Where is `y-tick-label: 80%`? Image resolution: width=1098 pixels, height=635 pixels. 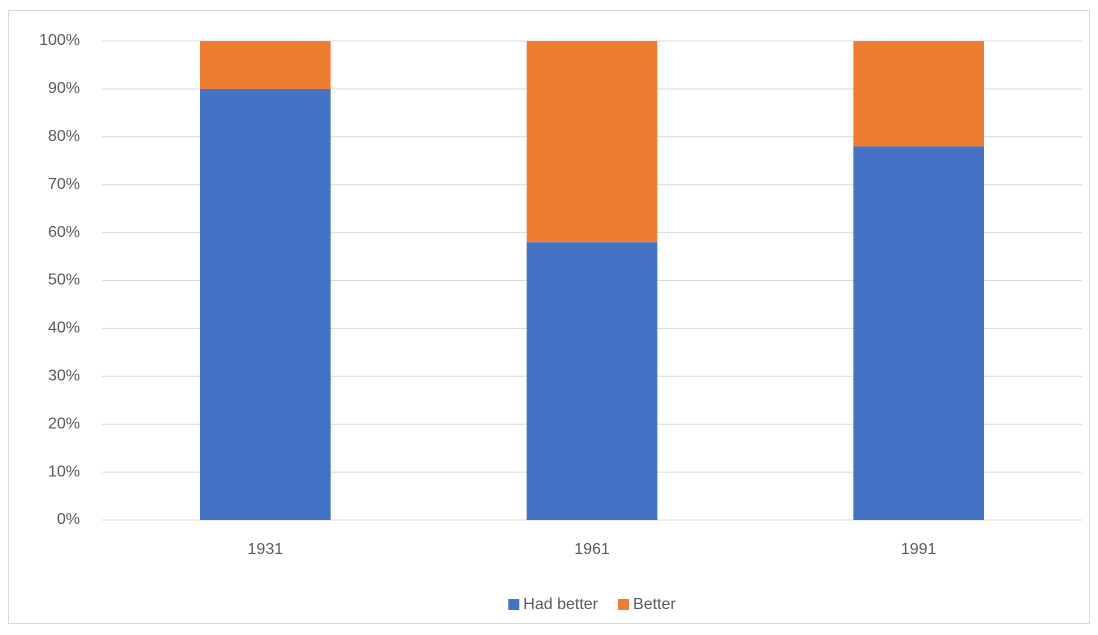 y-tick-label: 80% is located at coordinates (64, 136).